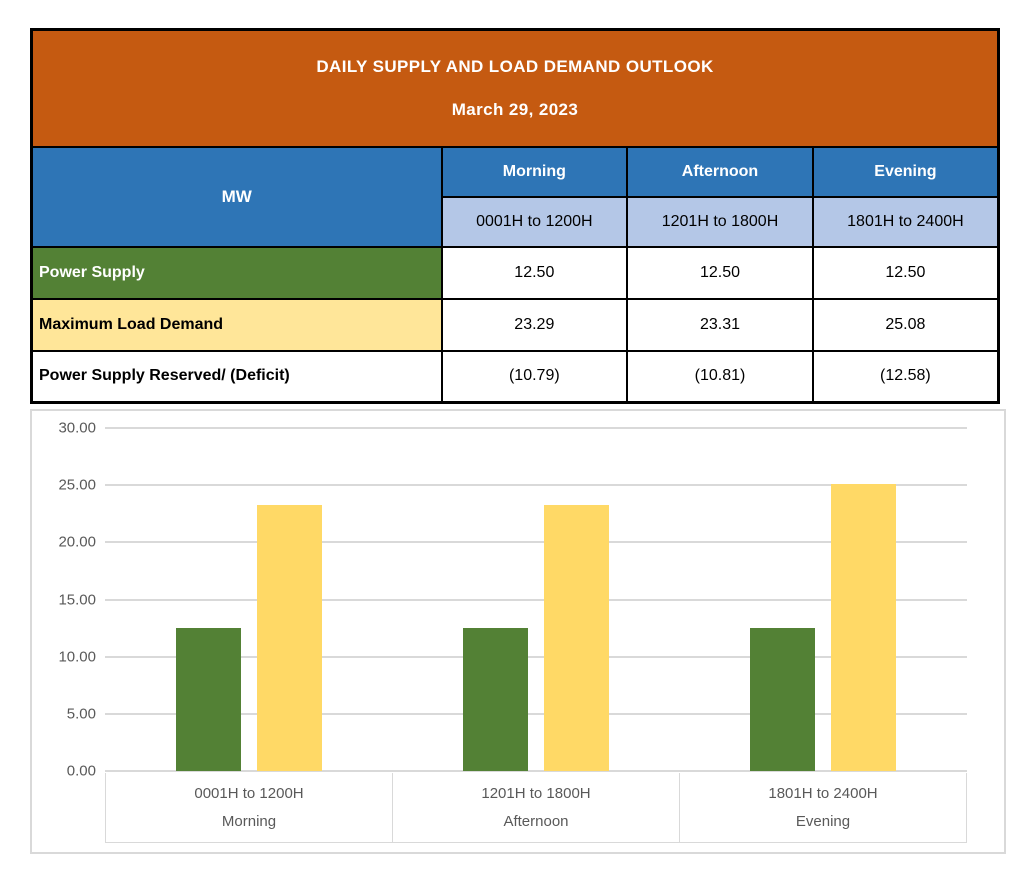  I want to click on y-tick-label: 25.00, so click(77, 485).